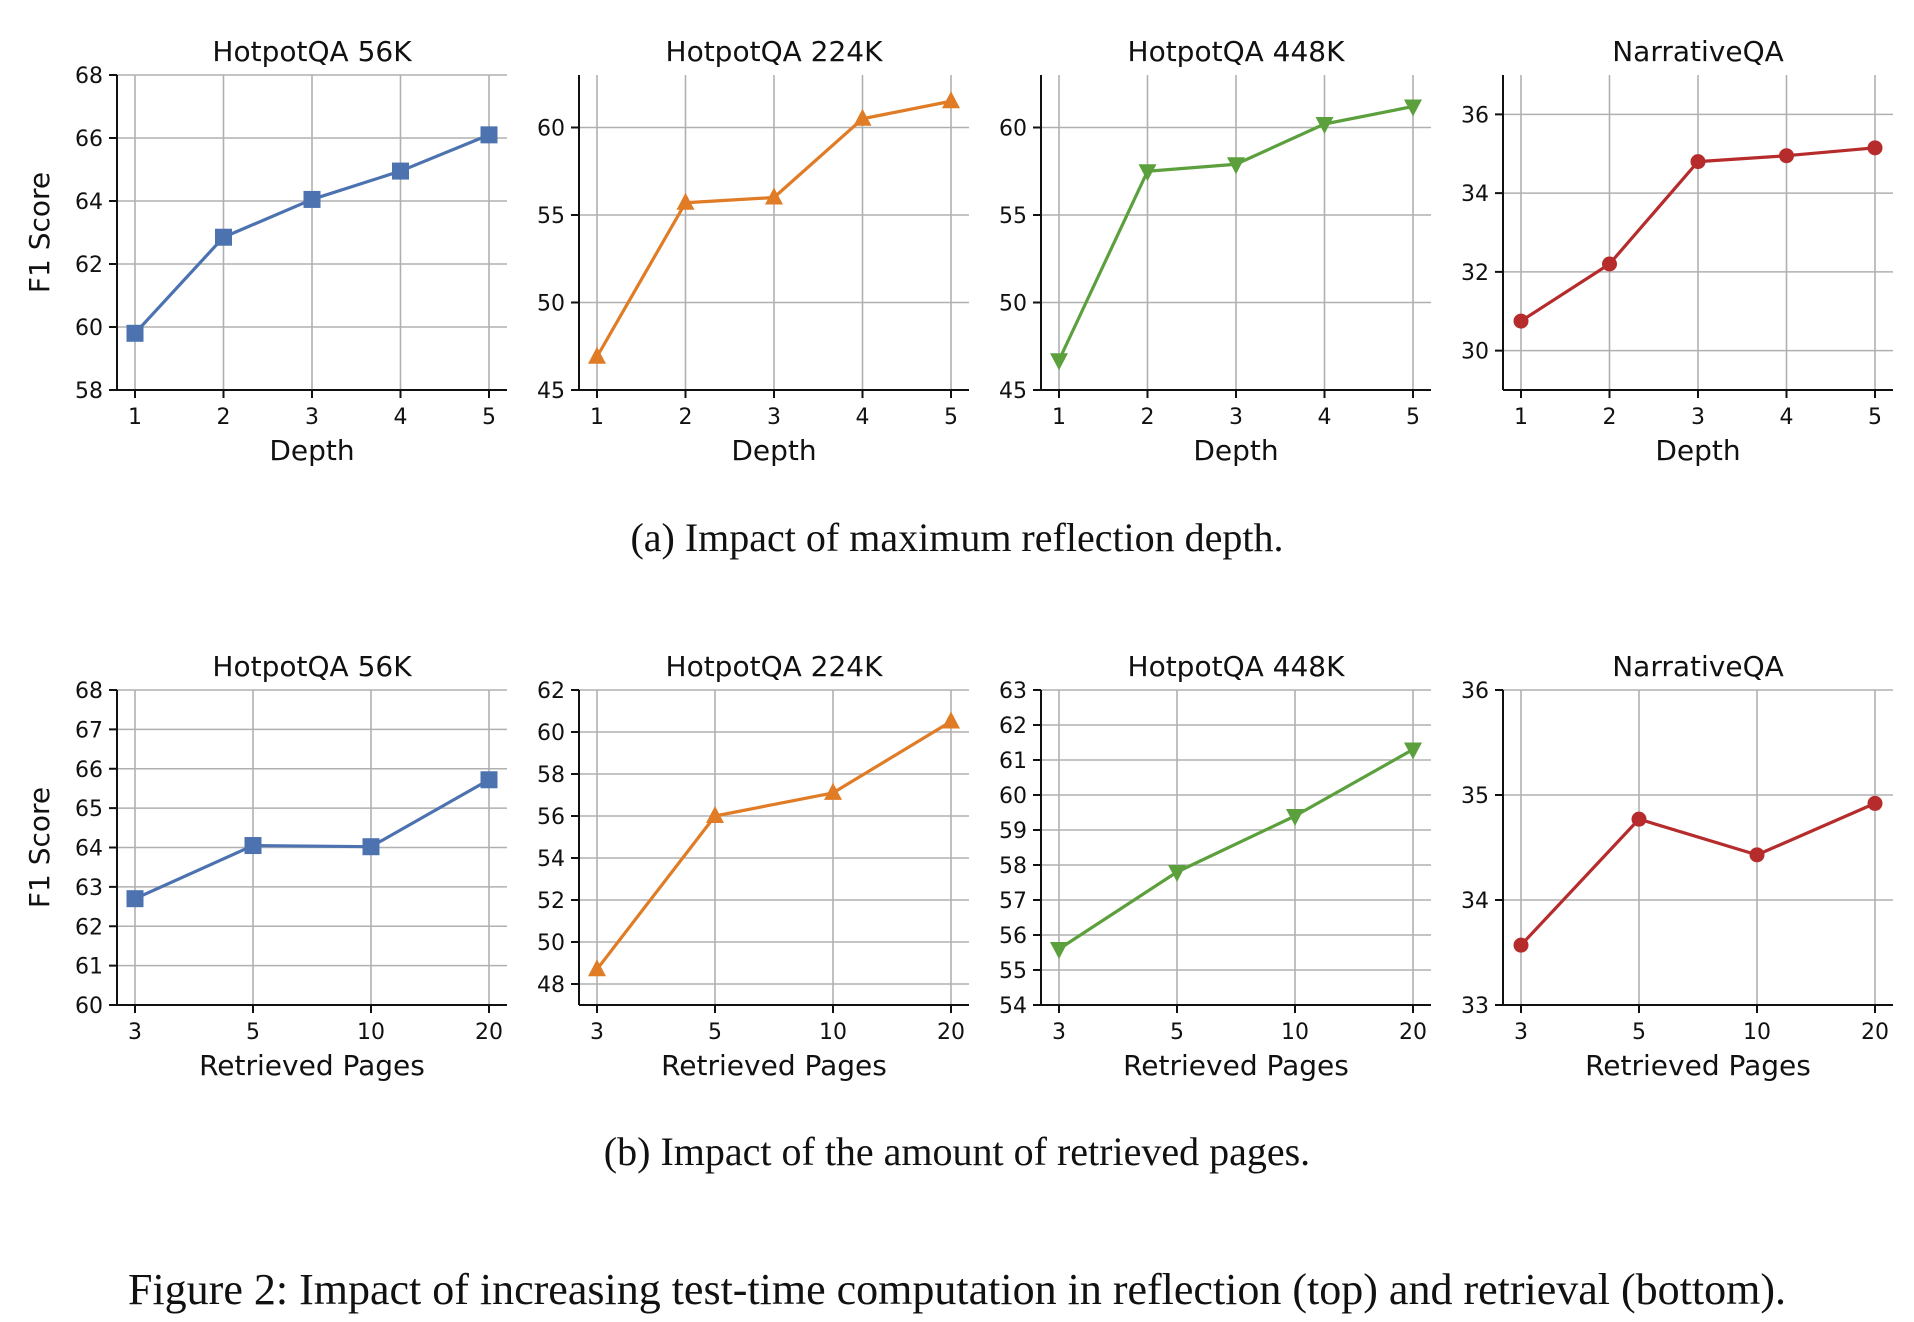 Image resolution: width=1914 pixels, height=1322 pixels. What do you see at coordinates (1475, 194) in the screenshot?
I see `y-tick-label: 34` at bounding box center [1475, 194].